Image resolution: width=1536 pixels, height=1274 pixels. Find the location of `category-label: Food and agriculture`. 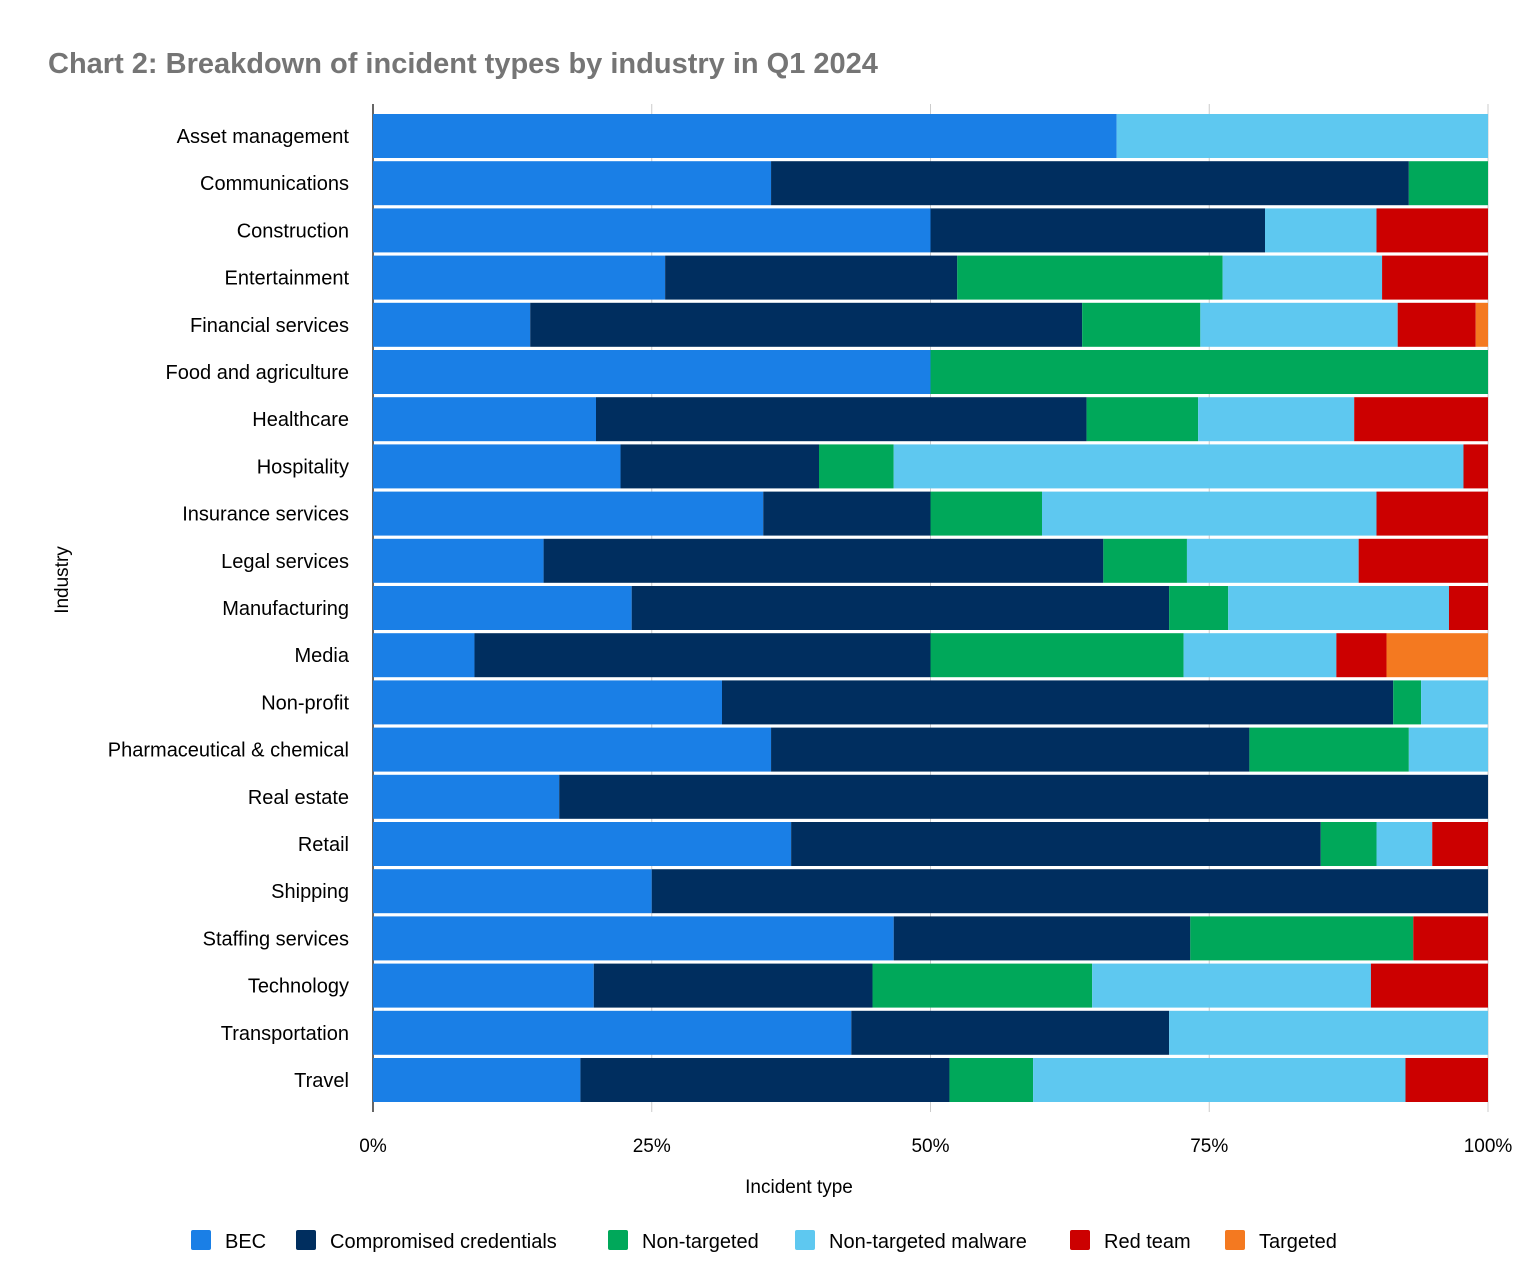

category-label: Food and agriculture is located at coordinates (257, 373).